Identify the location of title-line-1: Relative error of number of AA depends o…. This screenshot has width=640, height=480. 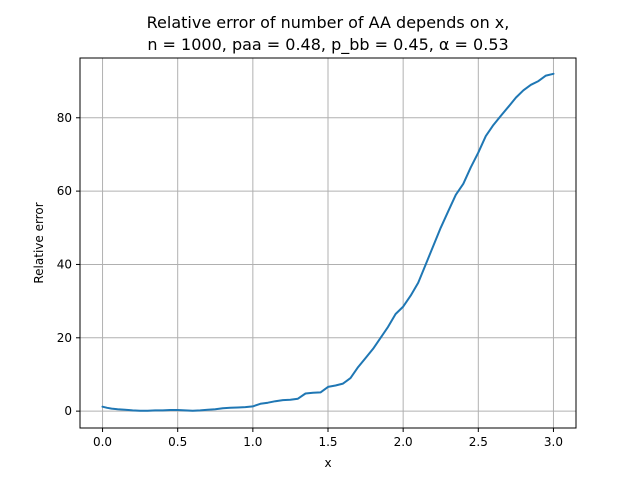
(328, 22).